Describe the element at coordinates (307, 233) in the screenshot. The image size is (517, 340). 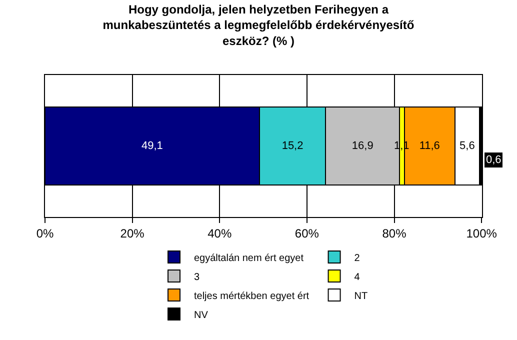
I see `x-tick-label: 60%` at that location.